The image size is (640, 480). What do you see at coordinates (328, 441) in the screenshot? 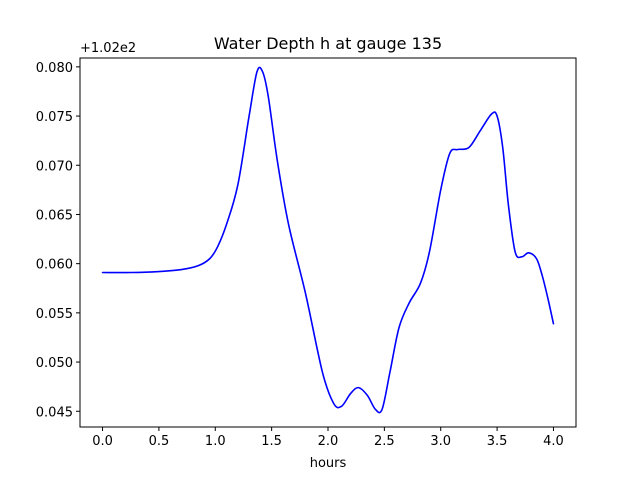
I see `x-tick-label: 2.0` at bounding box center [328, 441].